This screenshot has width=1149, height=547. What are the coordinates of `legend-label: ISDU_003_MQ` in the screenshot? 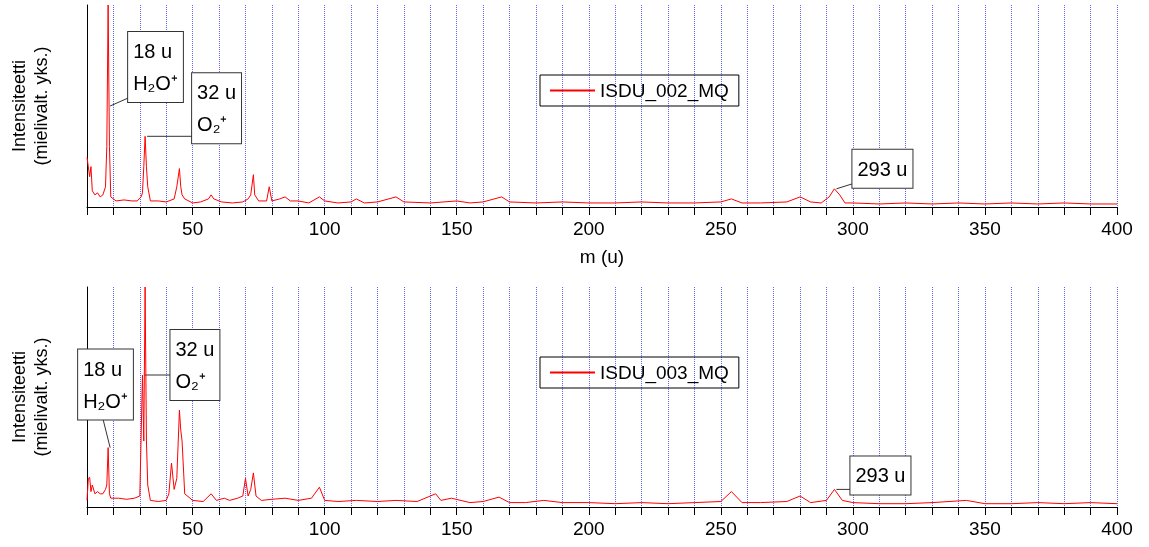 It's located at (664, 373).